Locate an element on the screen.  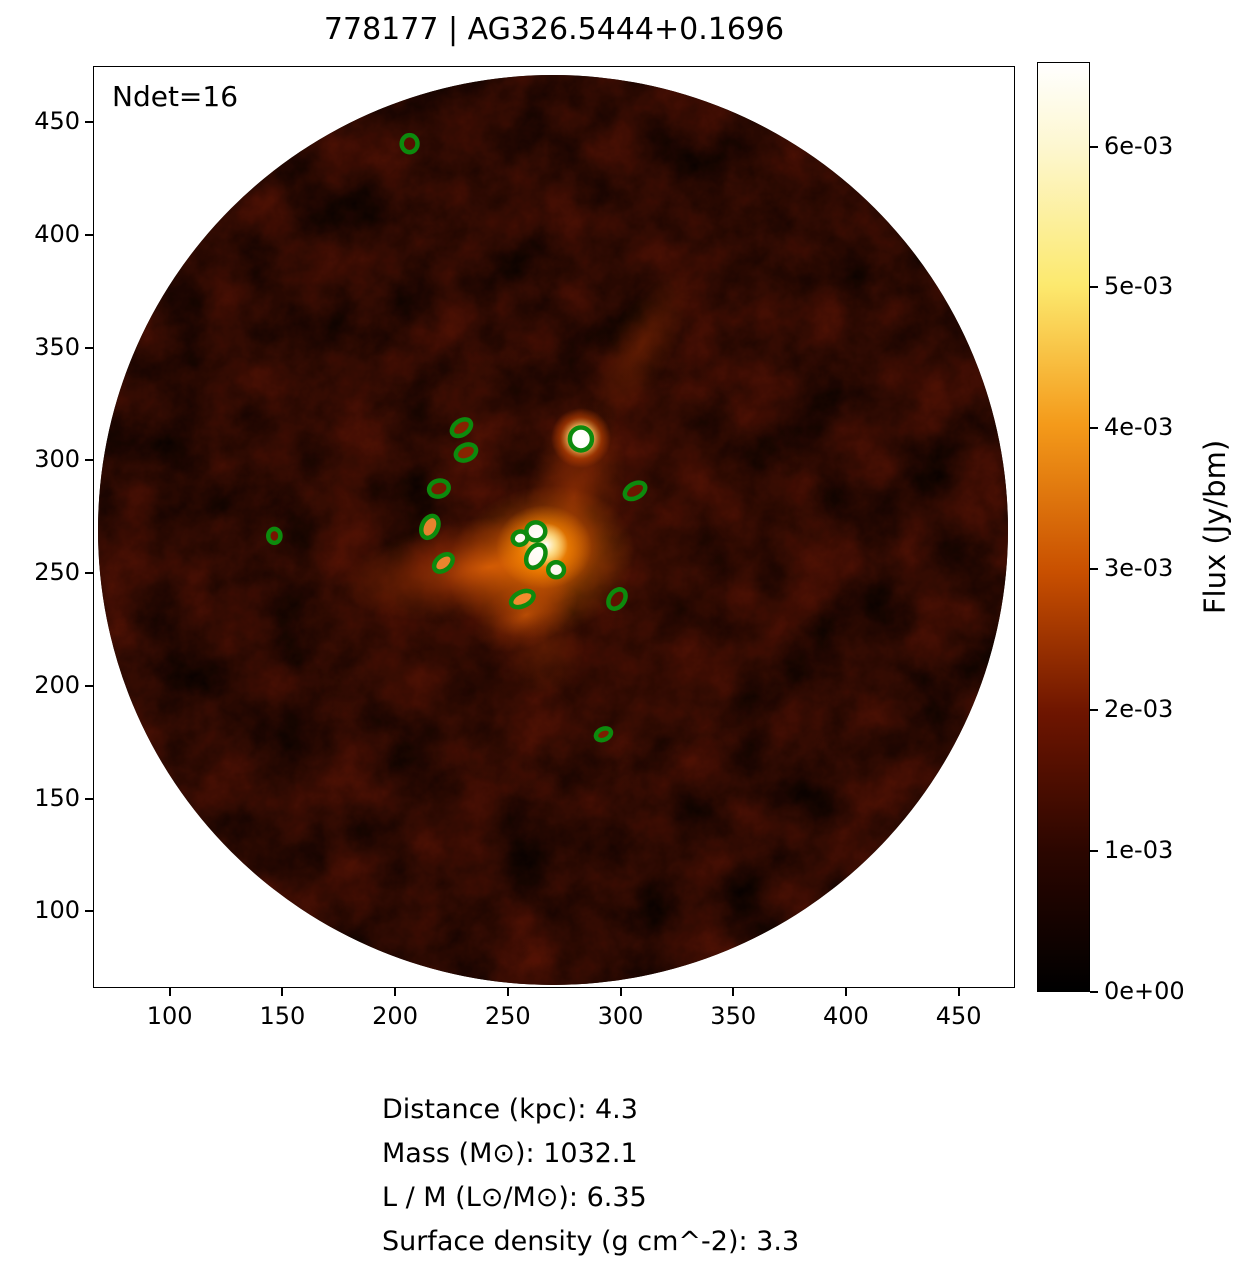
x-tick-label: 250 is located at coordinates (507, 1016).